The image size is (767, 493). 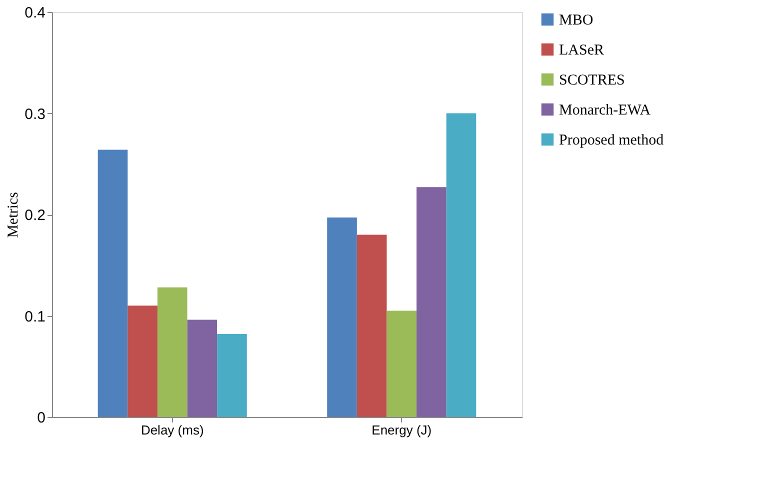 I want to click on x-tick-label: Energy (J), so click(x=402, y=430).